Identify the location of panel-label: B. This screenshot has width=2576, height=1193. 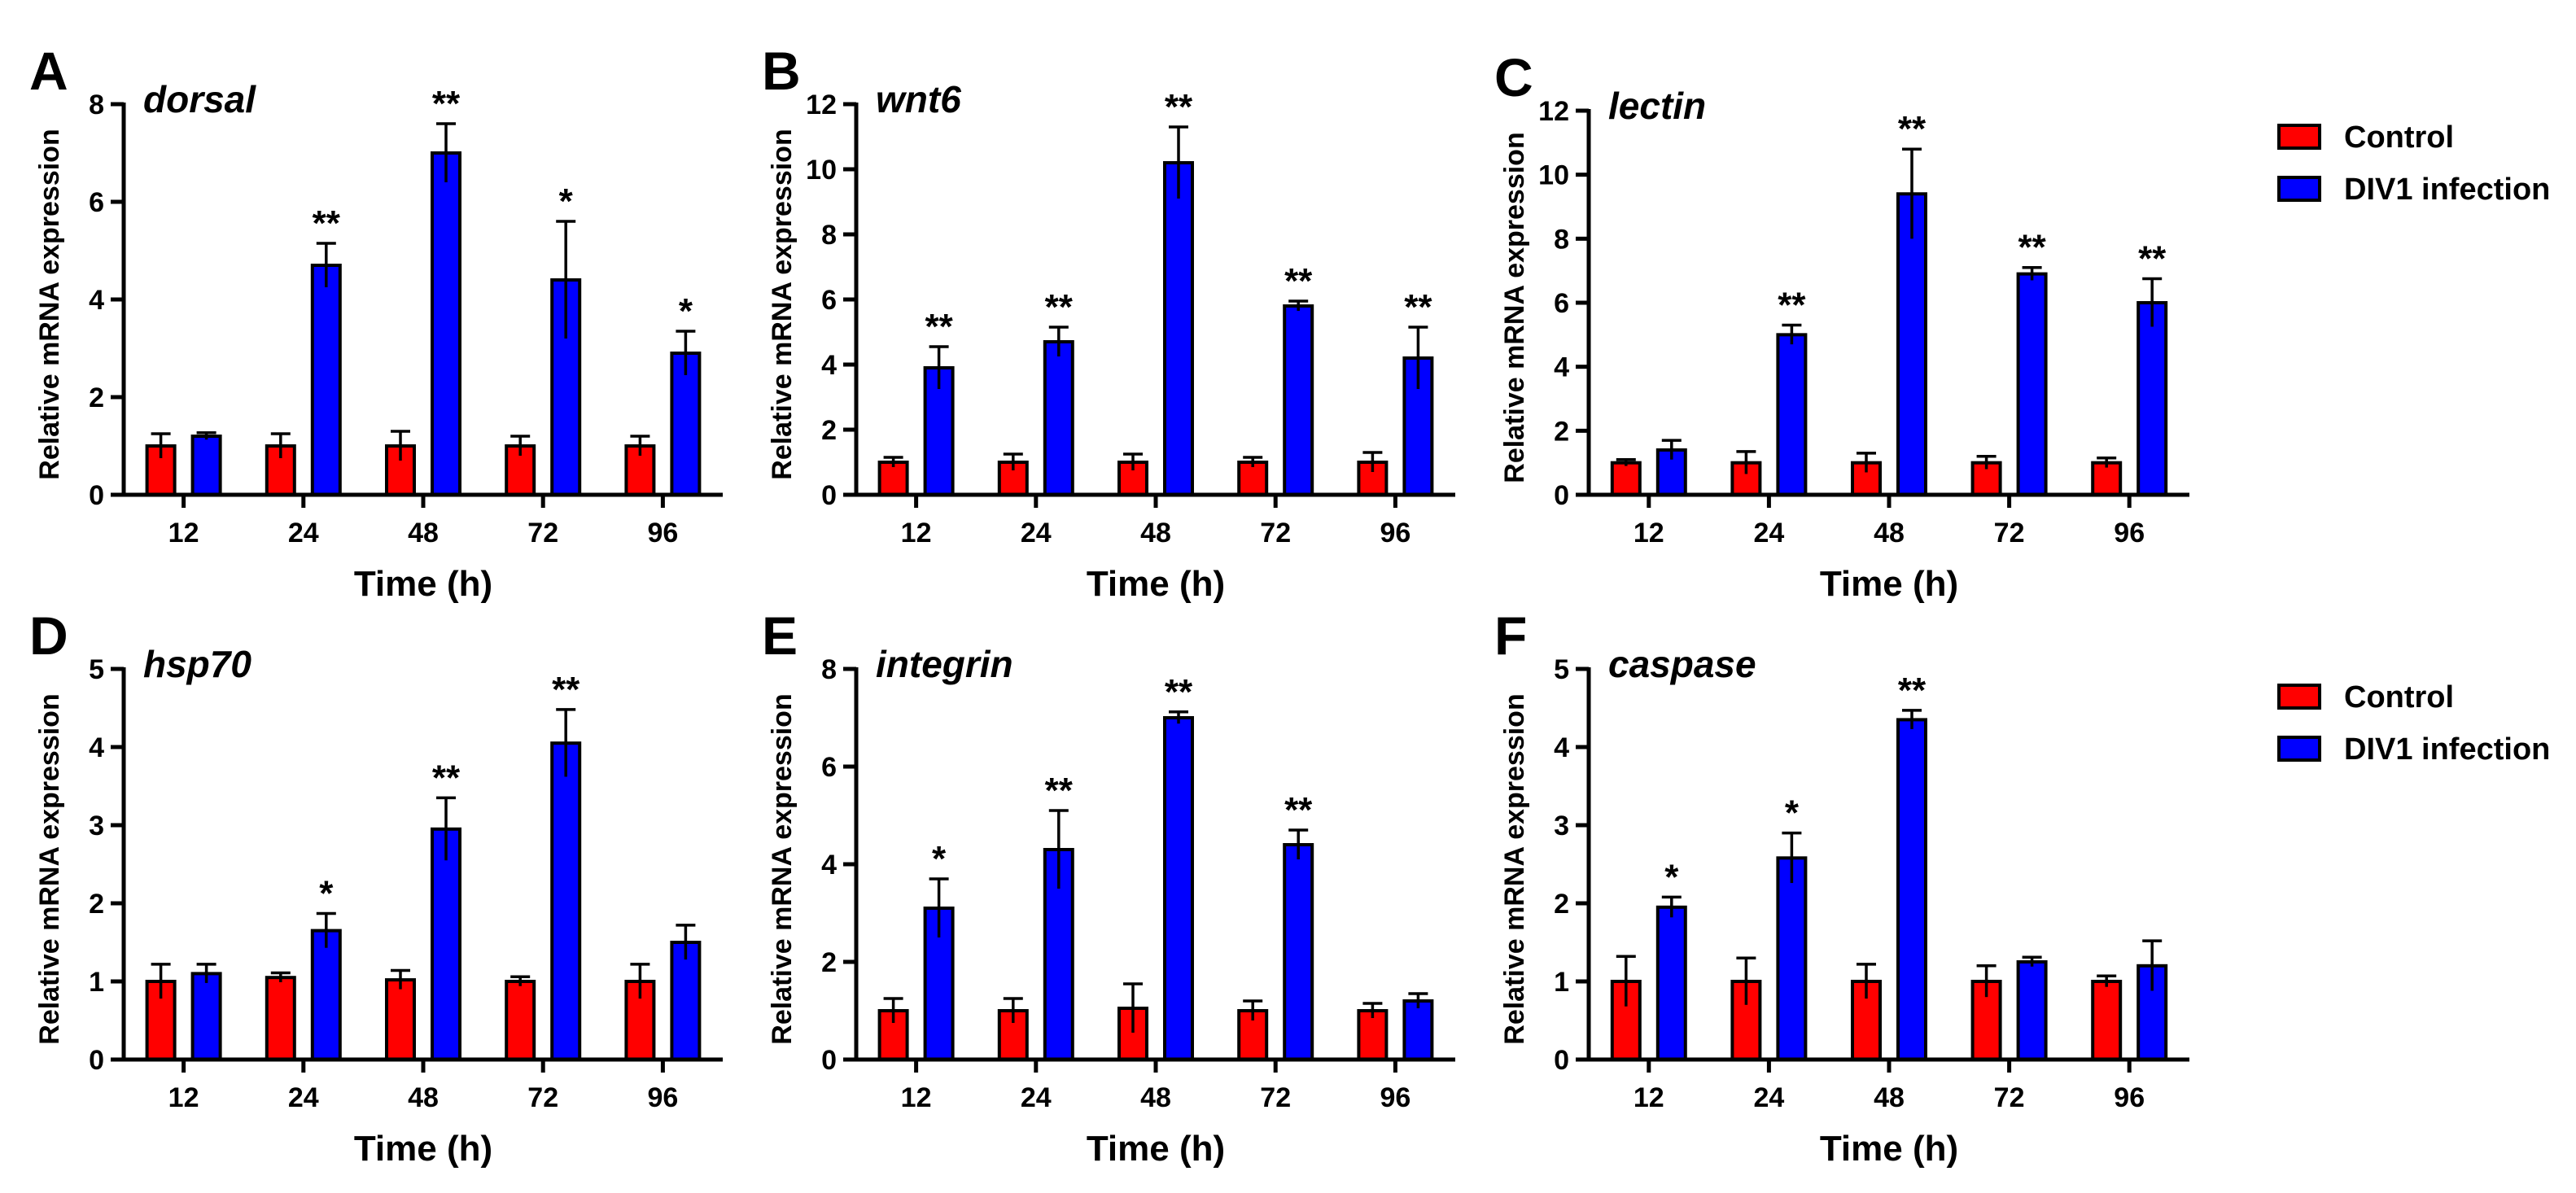
(781, 71).